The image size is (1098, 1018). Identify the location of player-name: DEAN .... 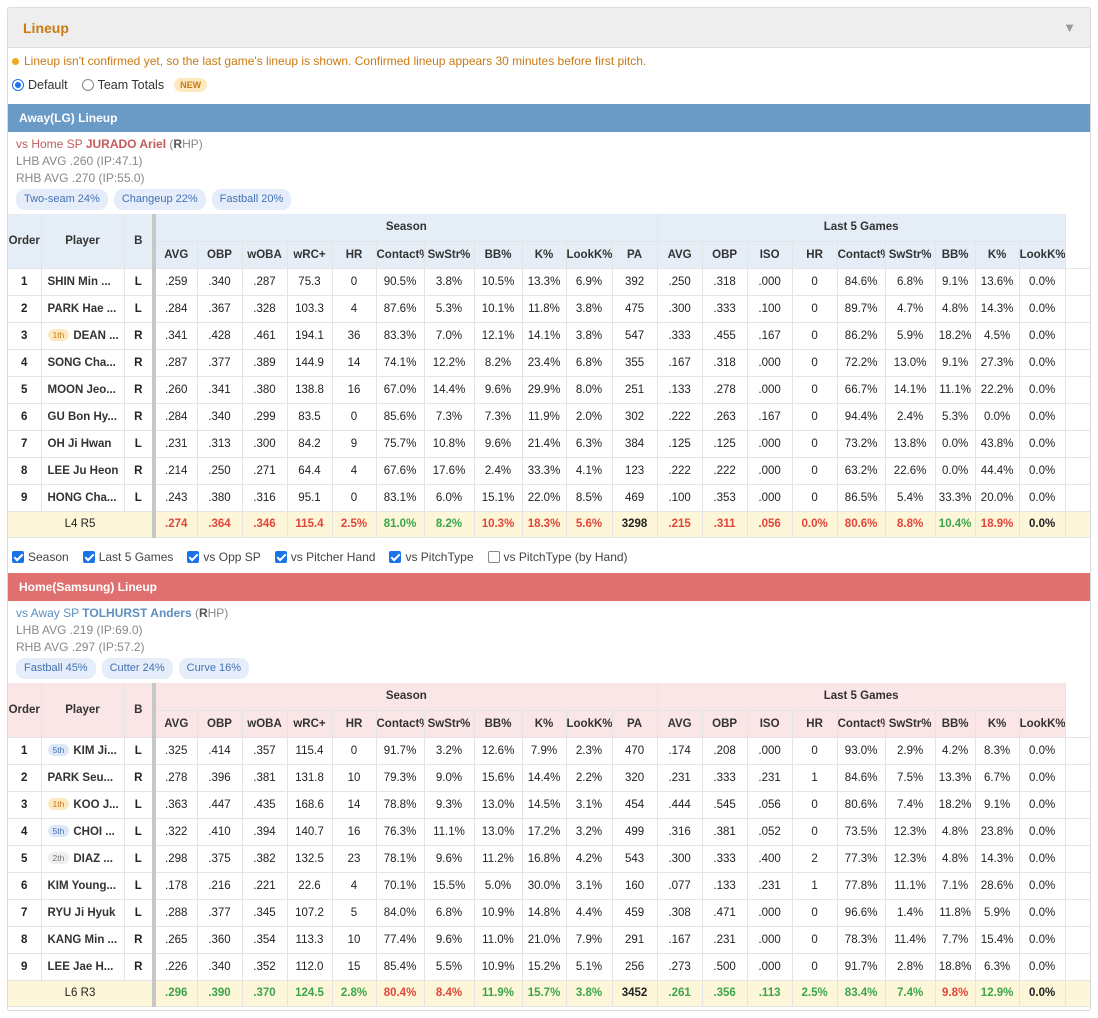
(96, 336).